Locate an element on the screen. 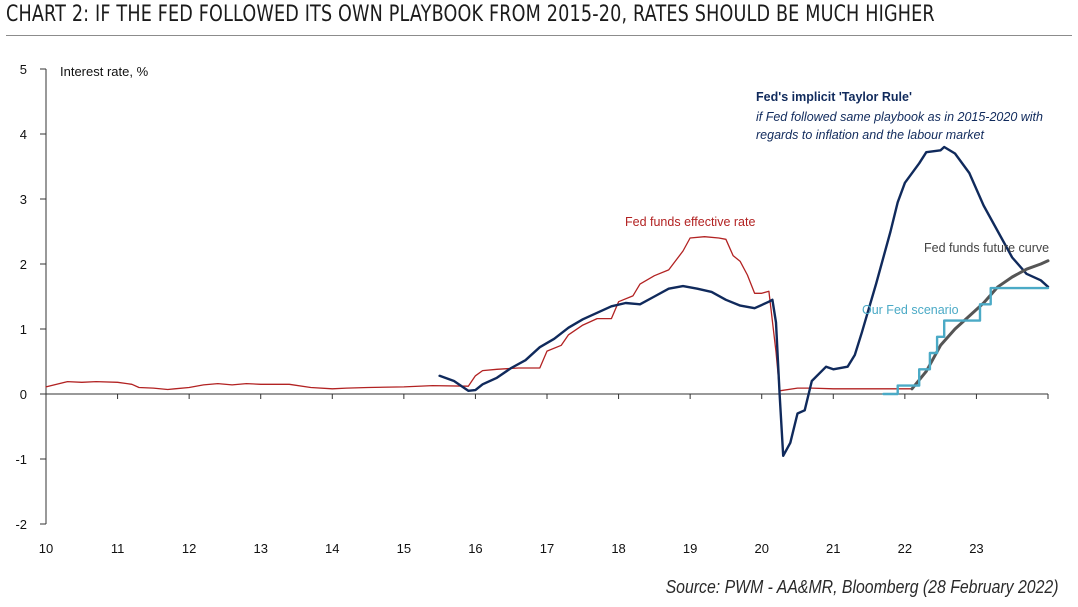 This screenshot has height=607, width=1078. x-tick-label: 18 is located at coordinates (618, 548).